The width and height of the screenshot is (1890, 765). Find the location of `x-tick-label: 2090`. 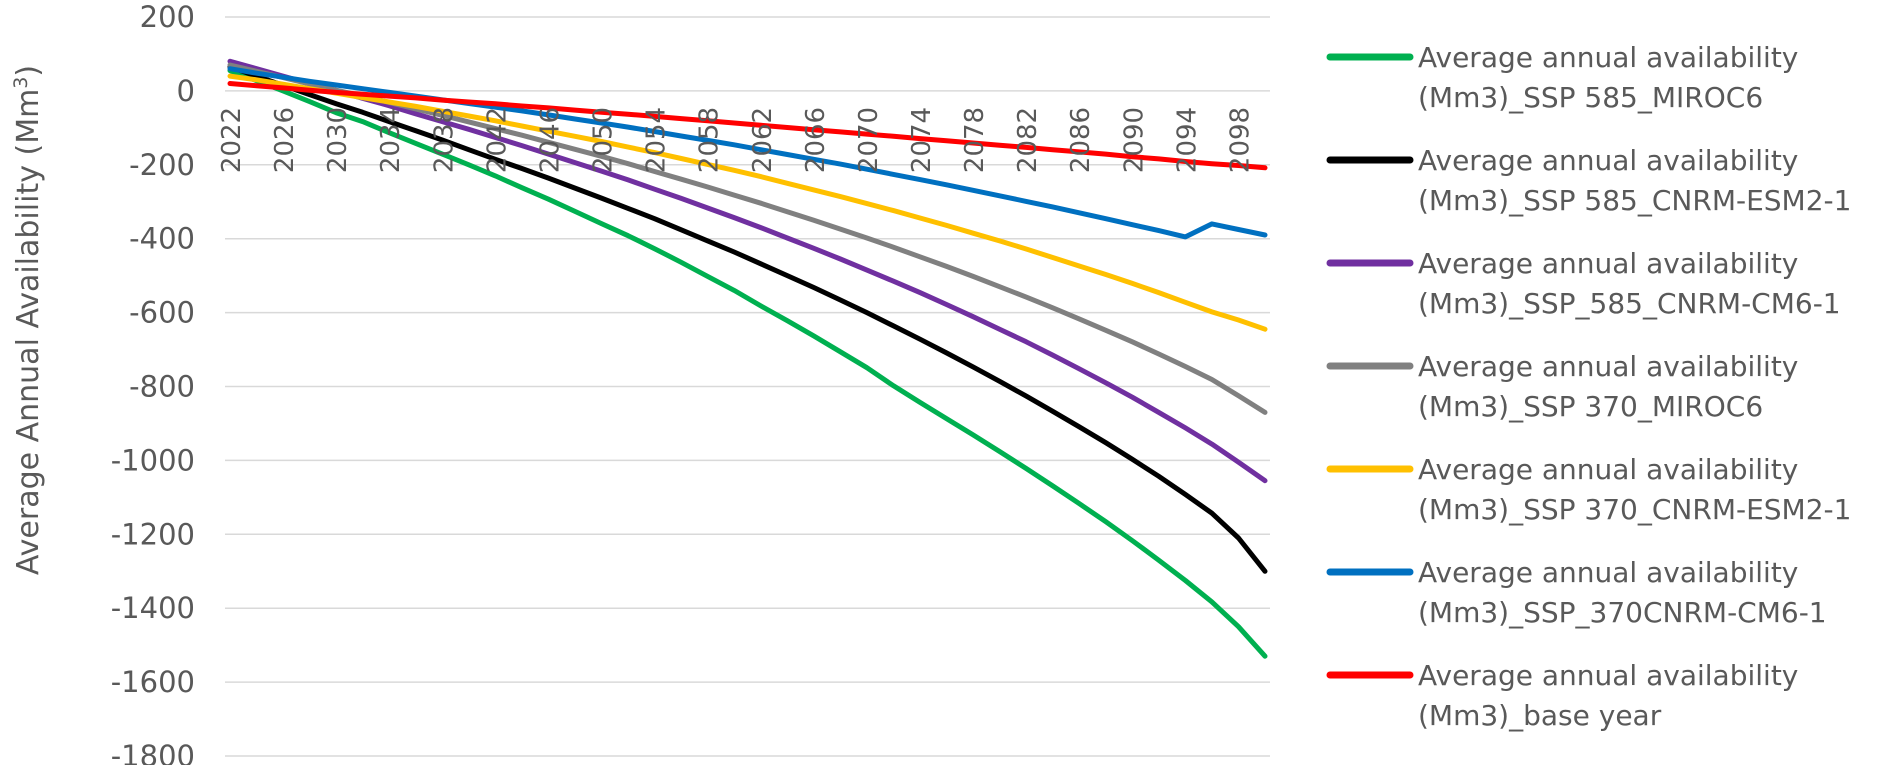

x-tick-label: 2090 is located at coordinates (1134, 140).